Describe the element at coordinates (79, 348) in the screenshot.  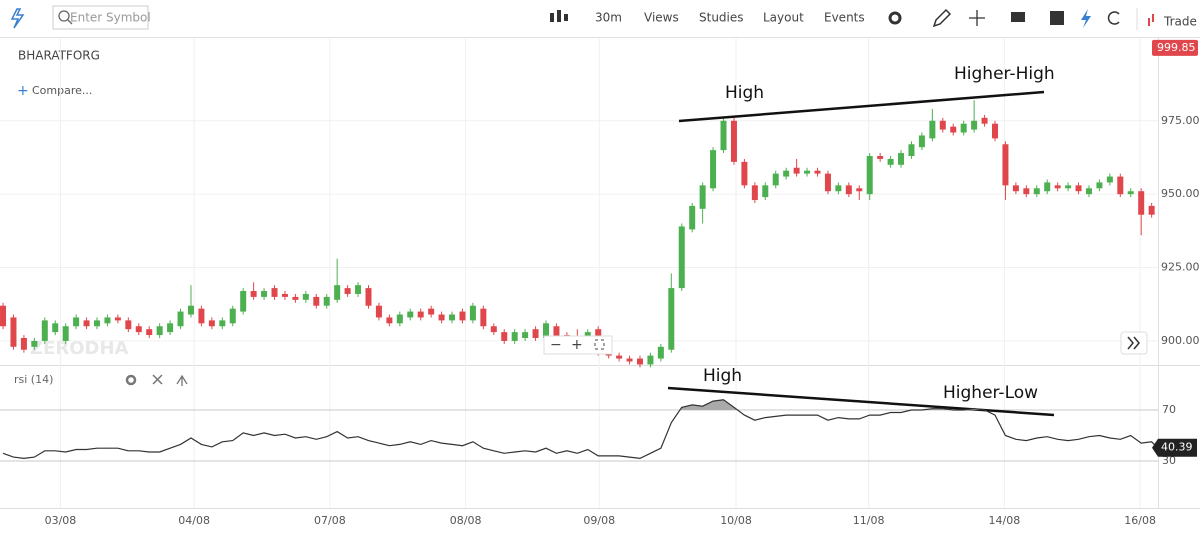
I see `watermark: ZERODHA` at that location.